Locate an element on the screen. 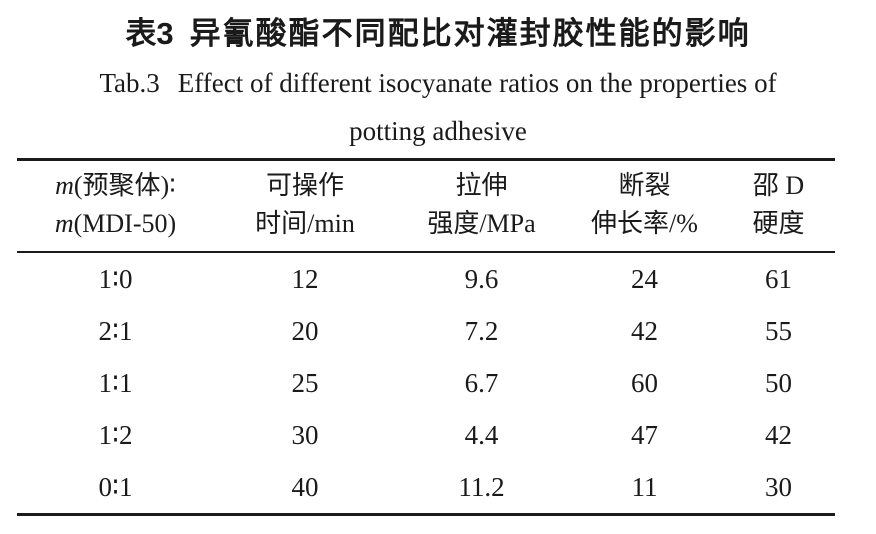 This screenshot has height=534, width=876. cell-ratio: 2∶1 is located at coordinates (115, 330).